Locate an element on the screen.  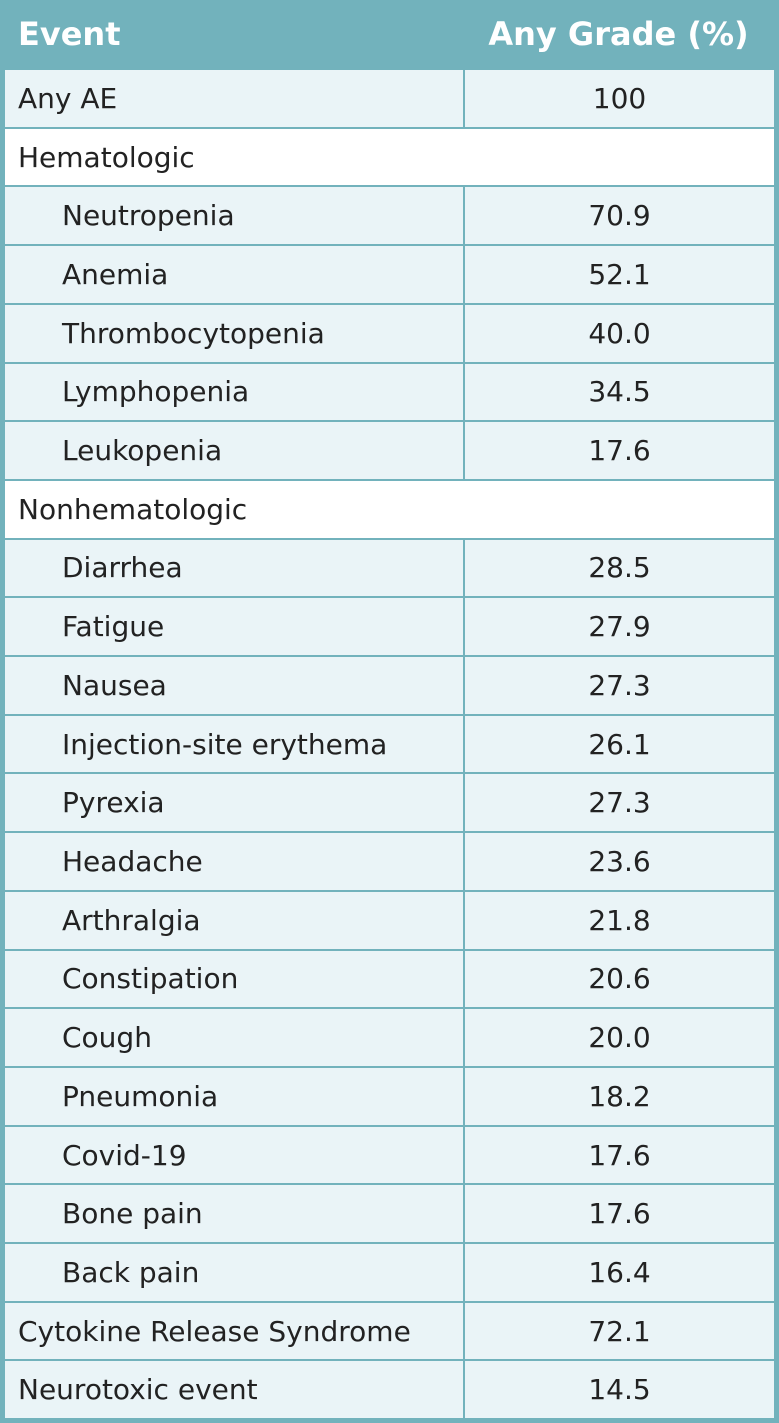
table-row: Pyrexia 27.3 is located at coordinates (389, 803).